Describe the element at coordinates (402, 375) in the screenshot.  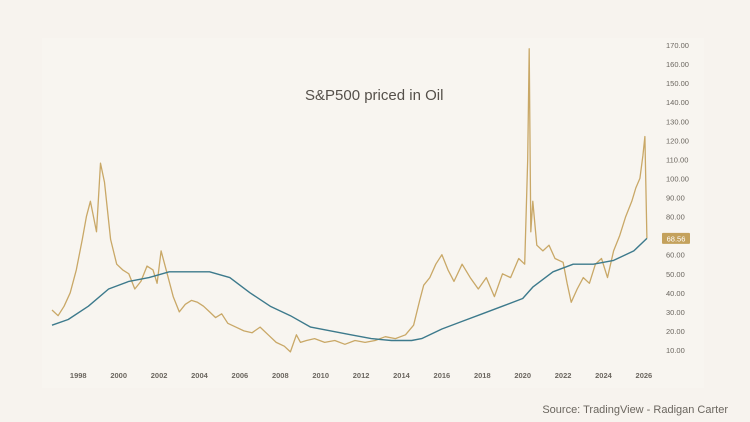
I see `x-tick-label: 2014` at that location.